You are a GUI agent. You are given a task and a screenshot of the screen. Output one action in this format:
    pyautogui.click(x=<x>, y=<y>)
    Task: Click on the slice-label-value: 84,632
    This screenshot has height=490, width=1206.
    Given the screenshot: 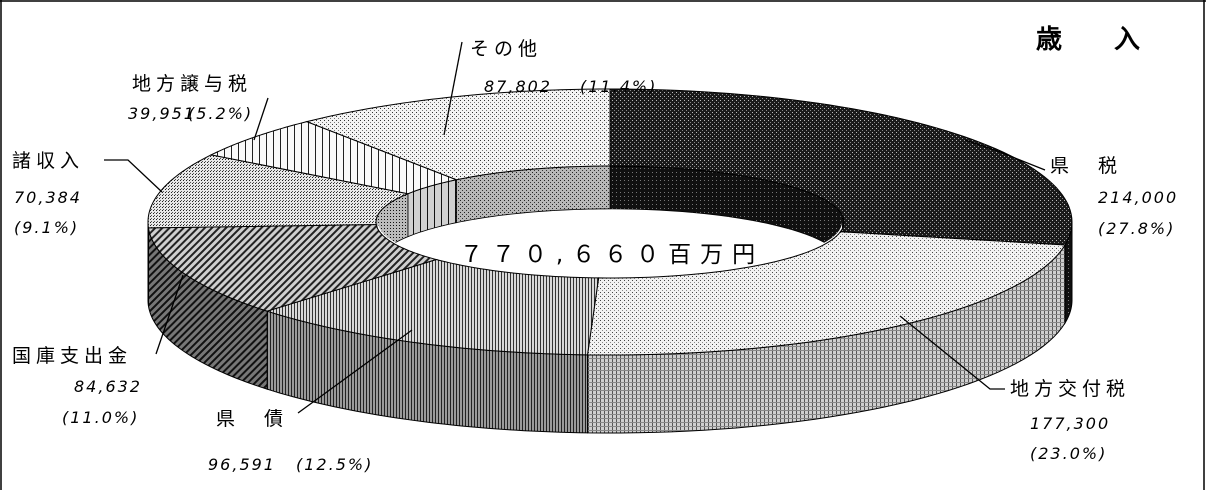 What is the action you would take?
    pyautogui.click(x=108, y=386)
    